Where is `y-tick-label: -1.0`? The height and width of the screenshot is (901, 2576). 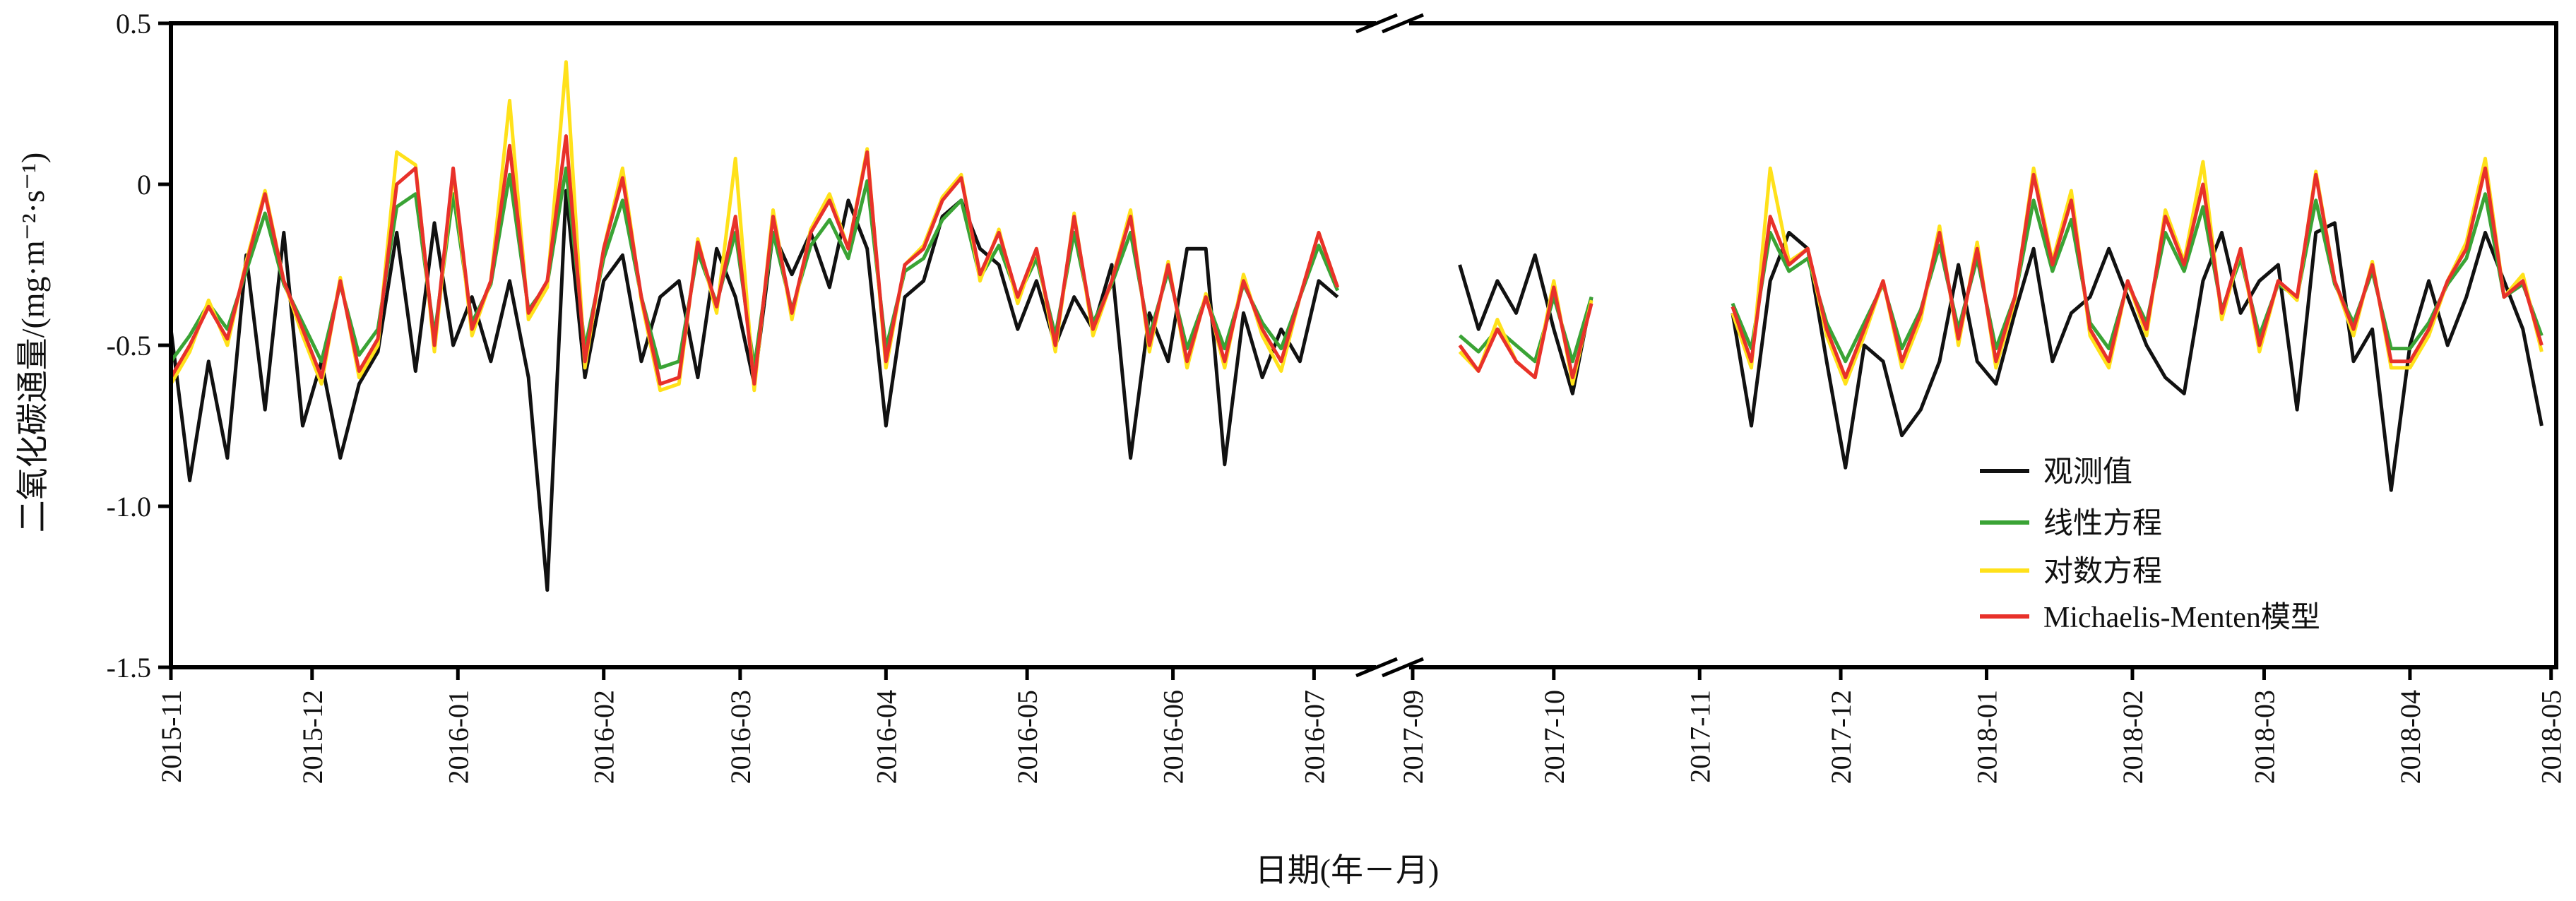 y-tick-label: -1.0 is located at coordinates (129, 507).